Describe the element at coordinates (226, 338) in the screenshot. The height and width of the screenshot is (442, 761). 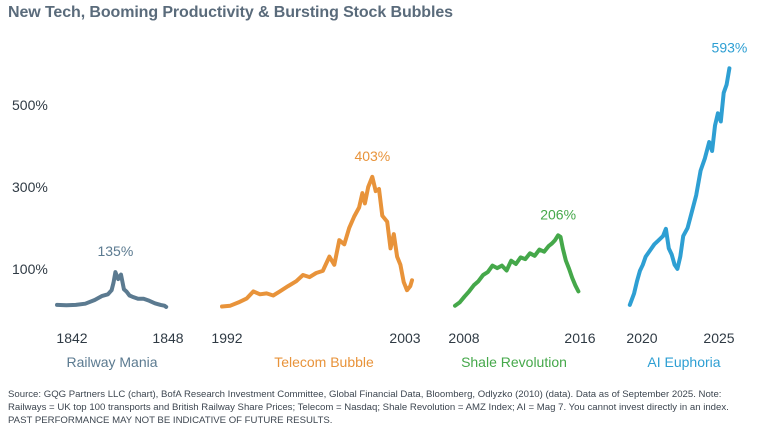
I see `x-tick-label: 1992` at that location.